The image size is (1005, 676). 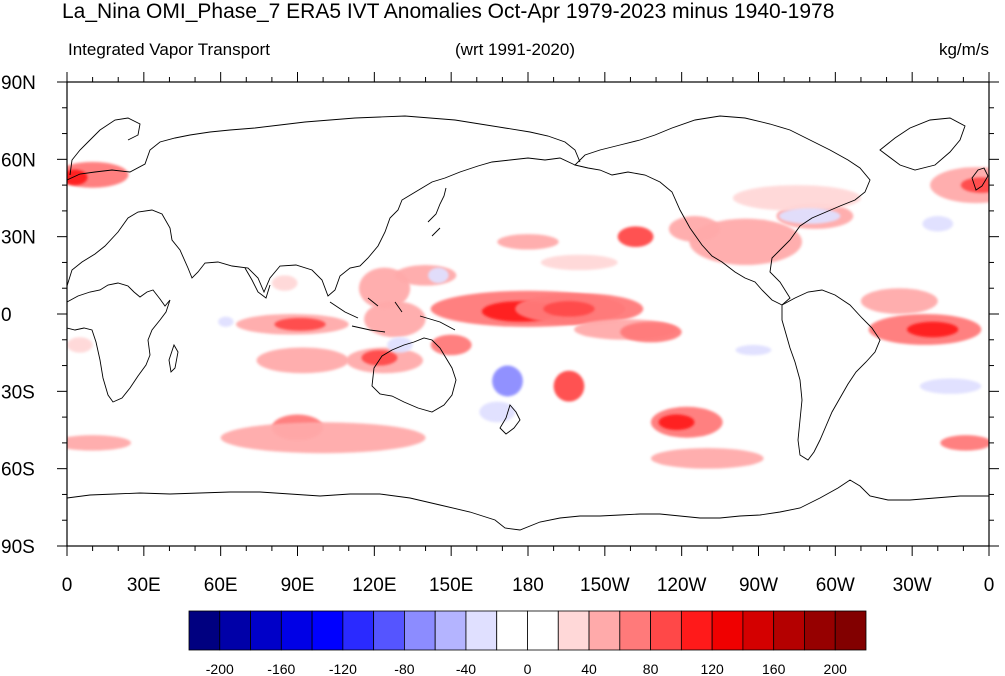 I want to click on lat-label: 60N, so click(x=18, y=160).